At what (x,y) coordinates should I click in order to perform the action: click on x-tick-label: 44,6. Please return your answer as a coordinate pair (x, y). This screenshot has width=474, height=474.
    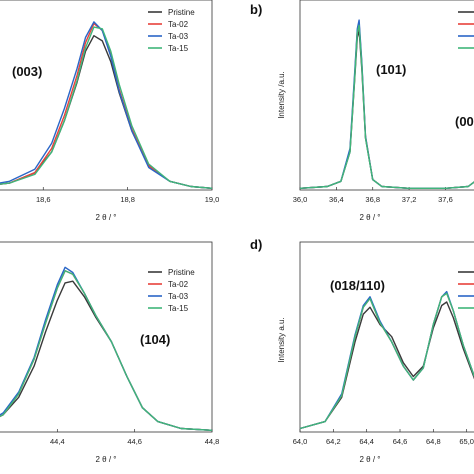
    Looking at the image, I should click on (134, 441).